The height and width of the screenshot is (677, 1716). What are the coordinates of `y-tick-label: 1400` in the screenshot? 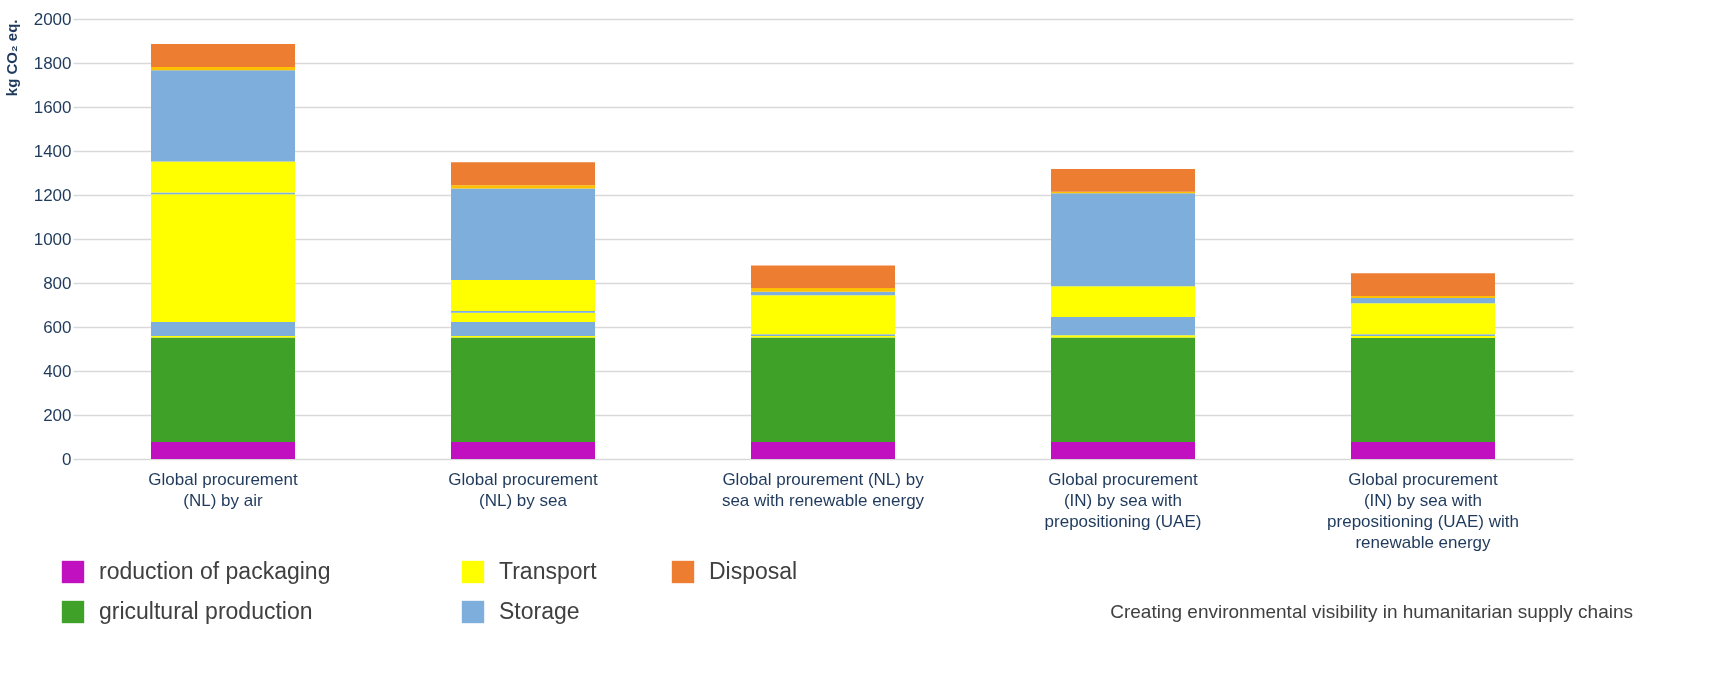 It's located at (52, 151).